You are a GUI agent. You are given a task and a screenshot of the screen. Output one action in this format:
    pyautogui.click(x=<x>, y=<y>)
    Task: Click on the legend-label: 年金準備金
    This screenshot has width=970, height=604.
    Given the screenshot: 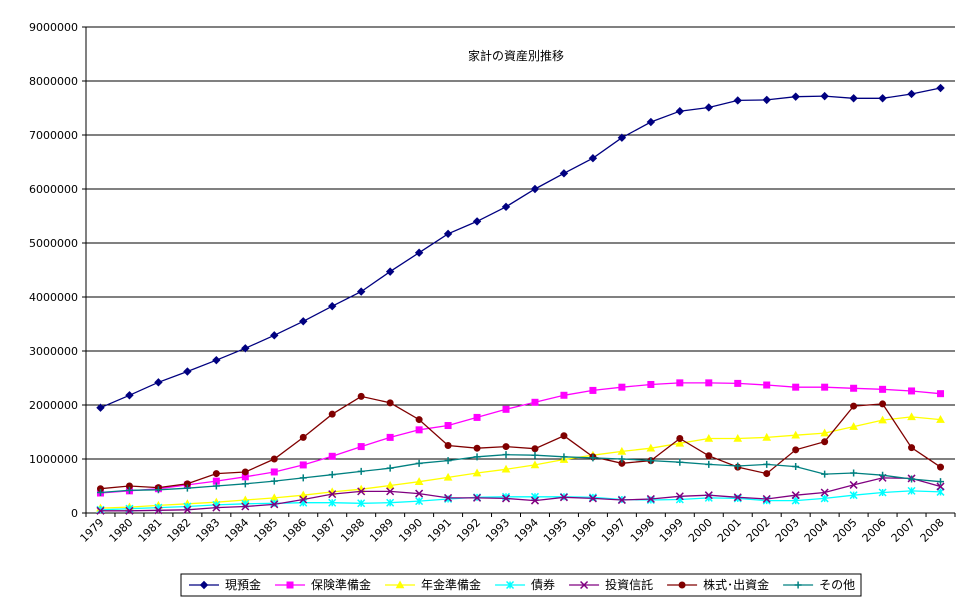 What is the action you would take?
    pyautogui.click(x=451, y=584)
    